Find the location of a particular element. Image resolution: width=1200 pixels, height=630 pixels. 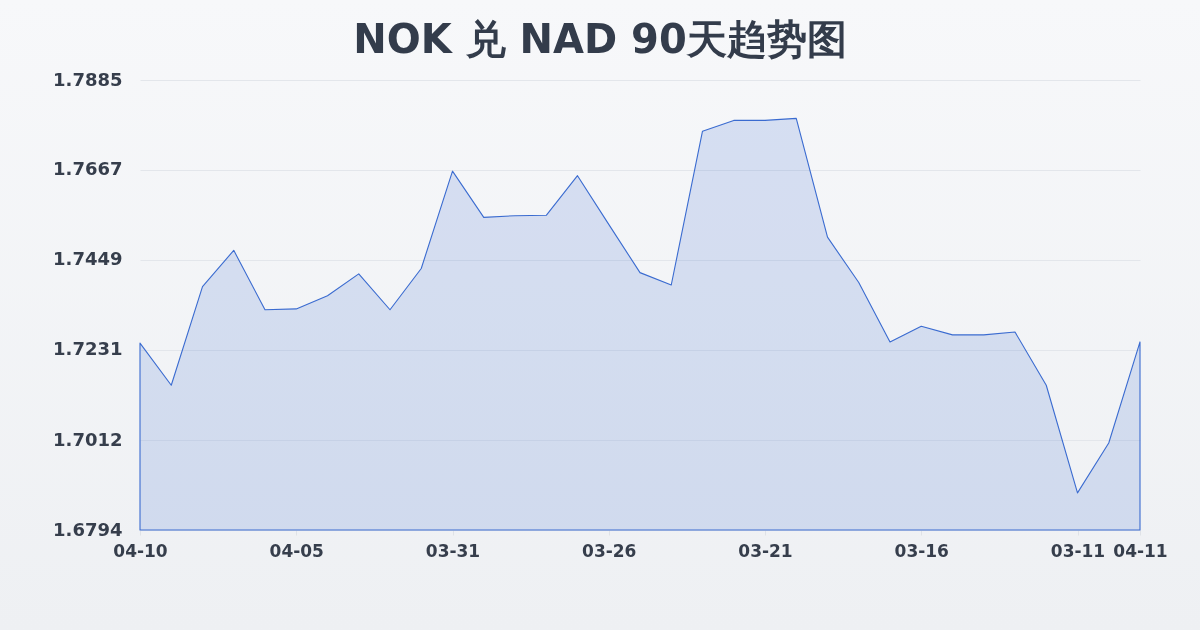

x-tick-label: 03-21 is located at coordinates (765, 550).